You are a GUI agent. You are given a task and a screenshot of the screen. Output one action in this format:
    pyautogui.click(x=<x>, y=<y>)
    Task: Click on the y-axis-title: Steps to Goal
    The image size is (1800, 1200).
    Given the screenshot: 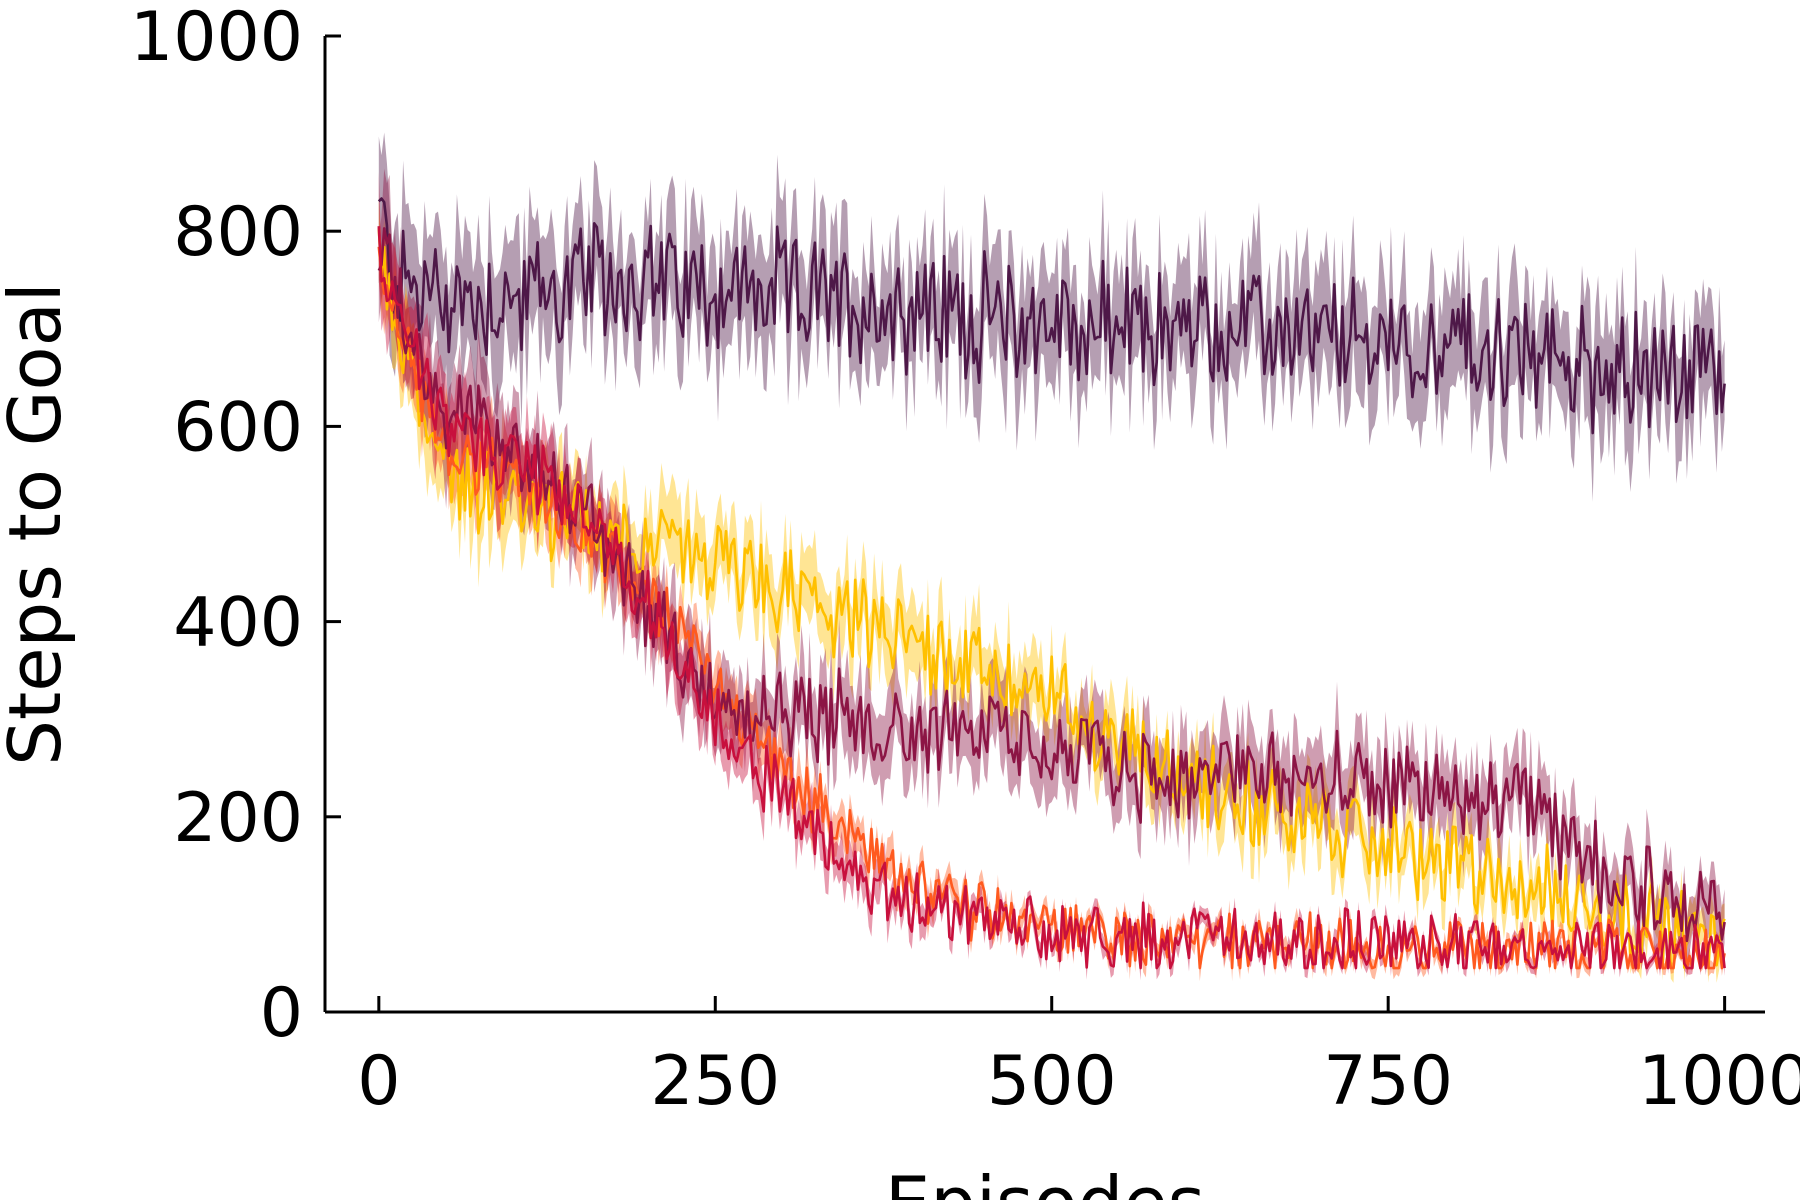 What is the action you would take?
    pyautogui.click(x=38, y=523)
    